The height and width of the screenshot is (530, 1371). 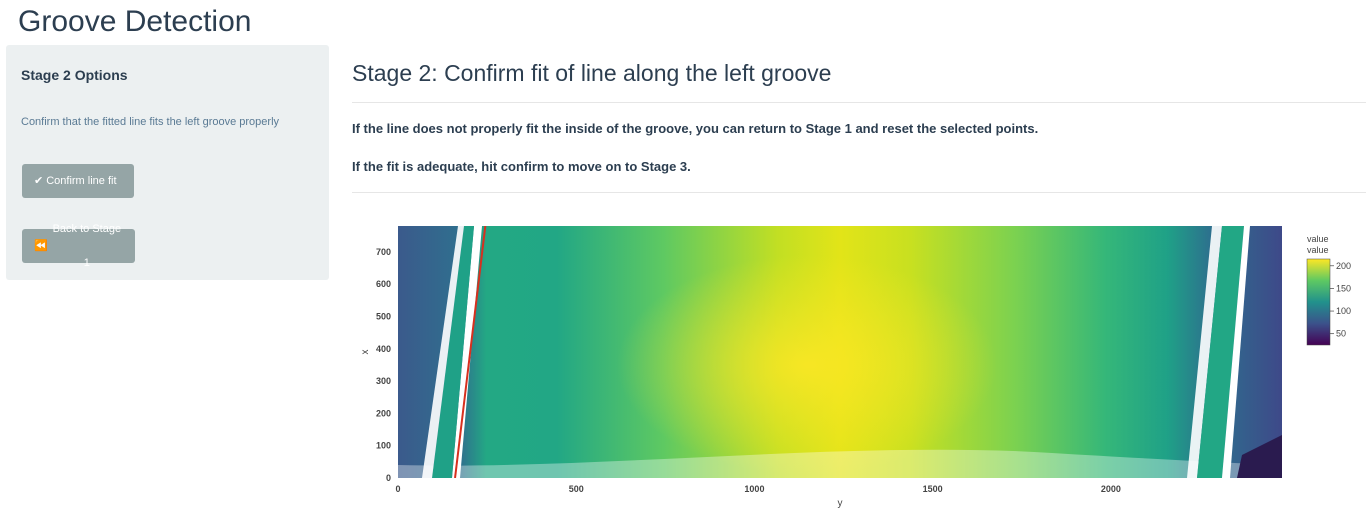 What do you see at coordinates (840, 503) in the screenshot?
I see `x-axis-title: y` at bounding box center [840, 503].